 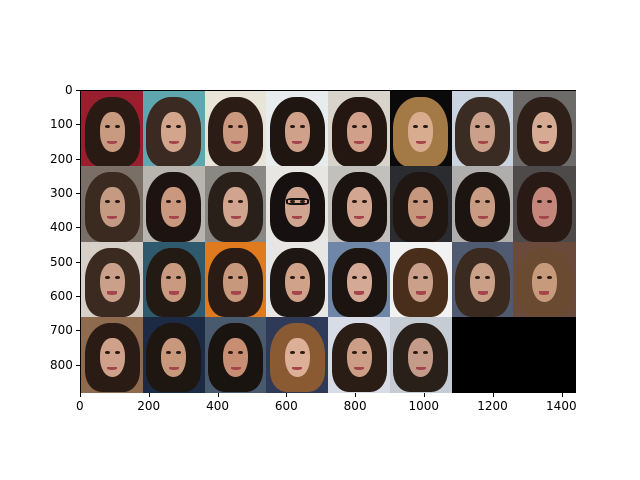 What do you see at coordinates (61, 261) in the screenshot?
I see `y-tick-label: 500` at bounding box center [61, 261].